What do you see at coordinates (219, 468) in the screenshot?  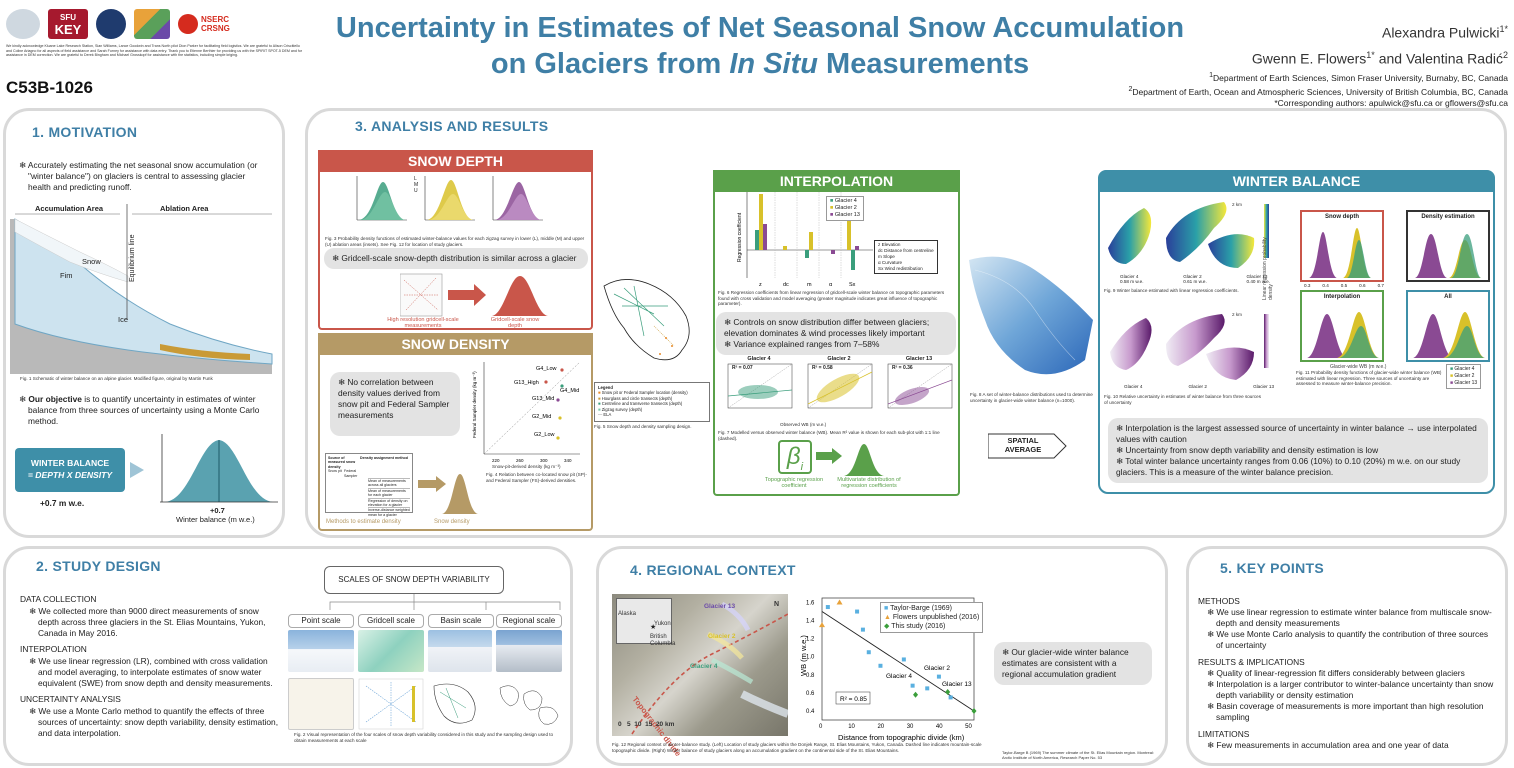 I see `wb-distribution` at bounding box center [219, 468].